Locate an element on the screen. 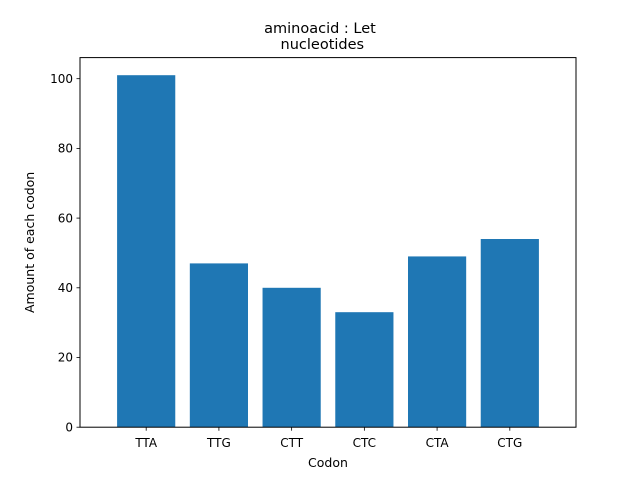 This screenshot has height=480, width=640. bar-ctc is located at coordinates (364, 370).